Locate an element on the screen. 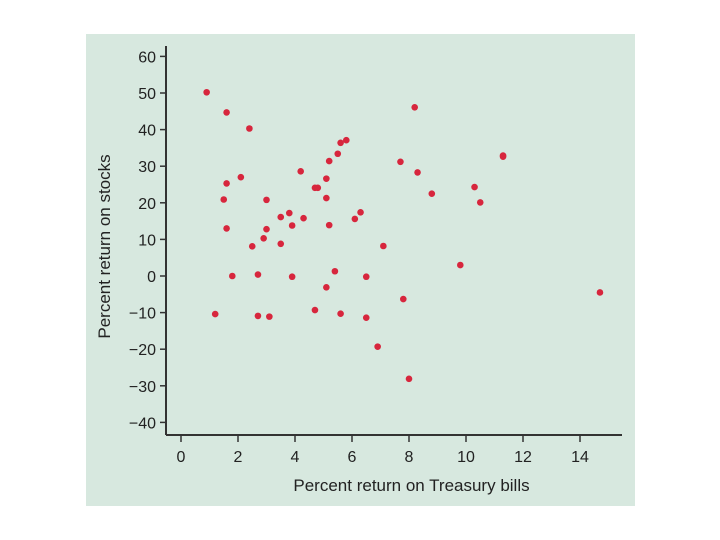  x-tick-label: 10 is located at coordinates (466, 457).